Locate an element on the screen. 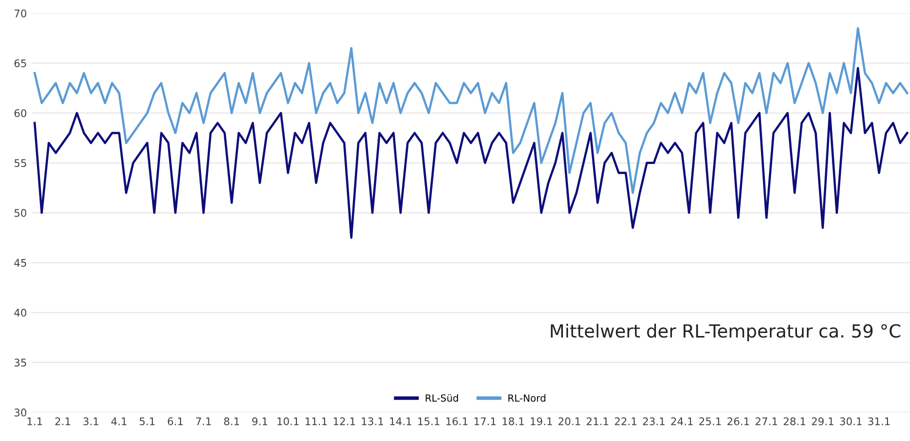  x-tick-label: 31.1 is located at coordinates (879, 421).